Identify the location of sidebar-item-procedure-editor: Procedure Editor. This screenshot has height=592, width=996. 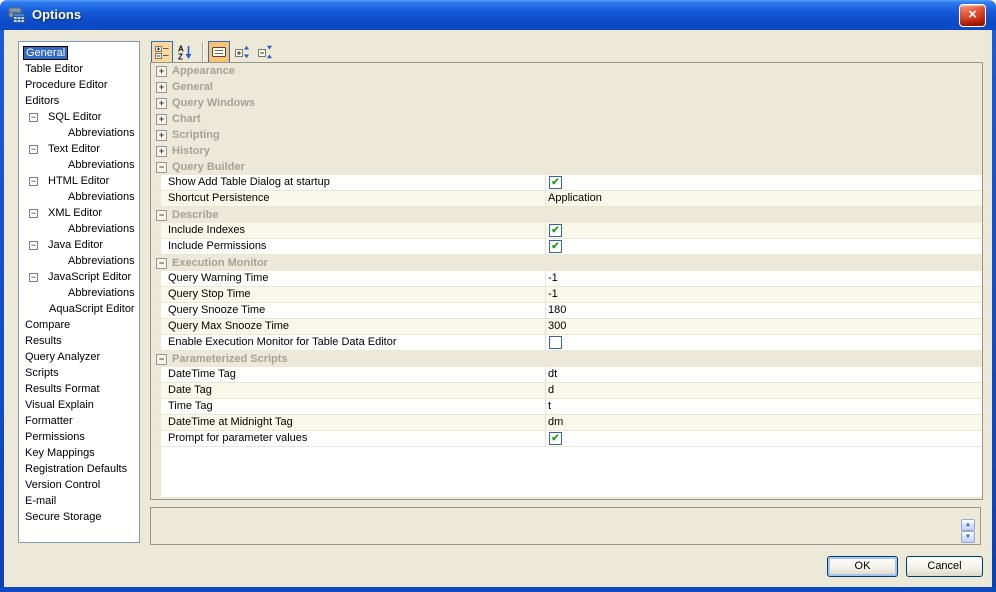
(79, 85).